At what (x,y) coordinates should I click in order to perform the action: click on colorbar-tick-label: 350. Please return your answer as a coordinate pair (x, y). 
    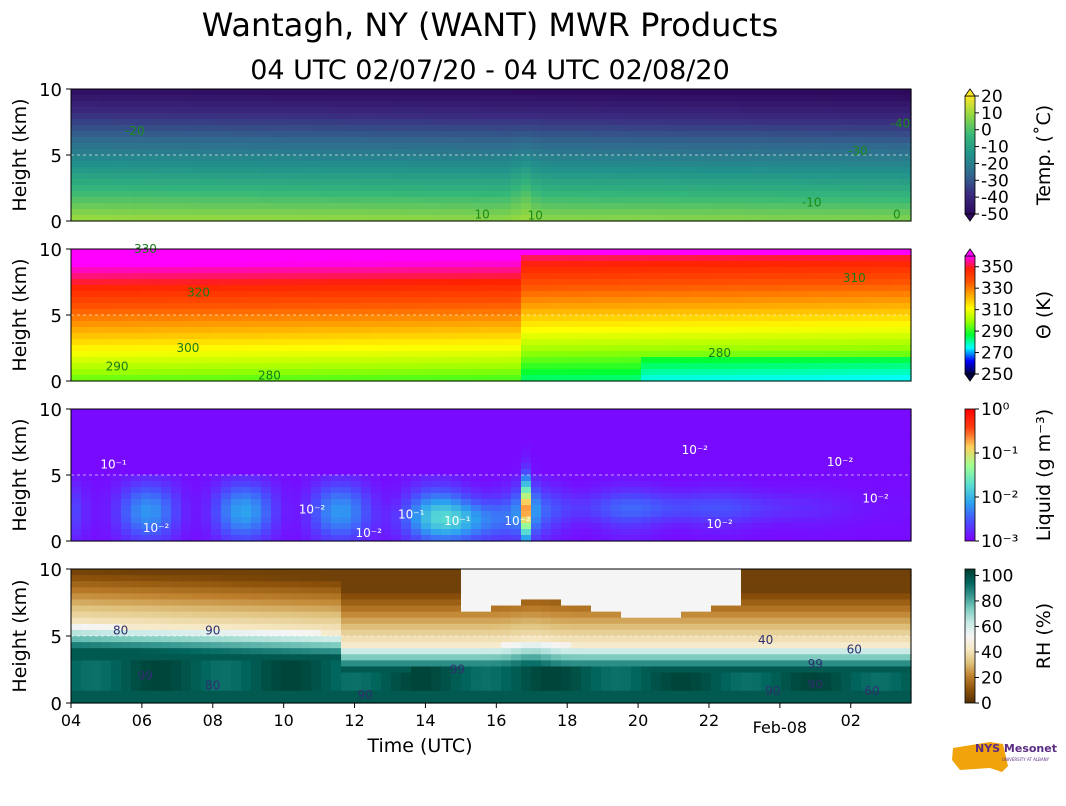
    Looking at the image, I should click on (997, 268).